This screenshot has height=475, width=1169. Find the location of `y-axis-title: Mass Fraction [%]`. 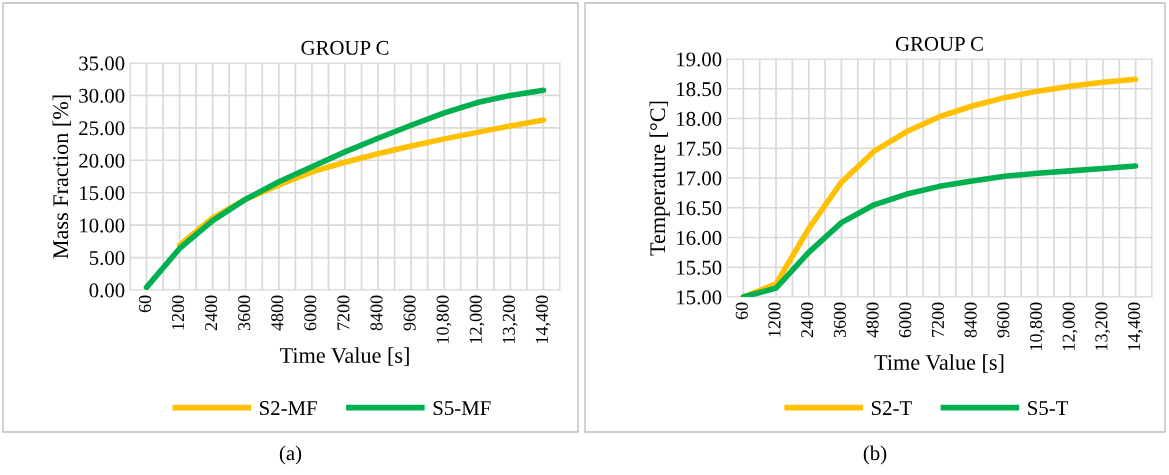

y-axis-title: Mass Fraction [%] is located at coordinates (61, 177).